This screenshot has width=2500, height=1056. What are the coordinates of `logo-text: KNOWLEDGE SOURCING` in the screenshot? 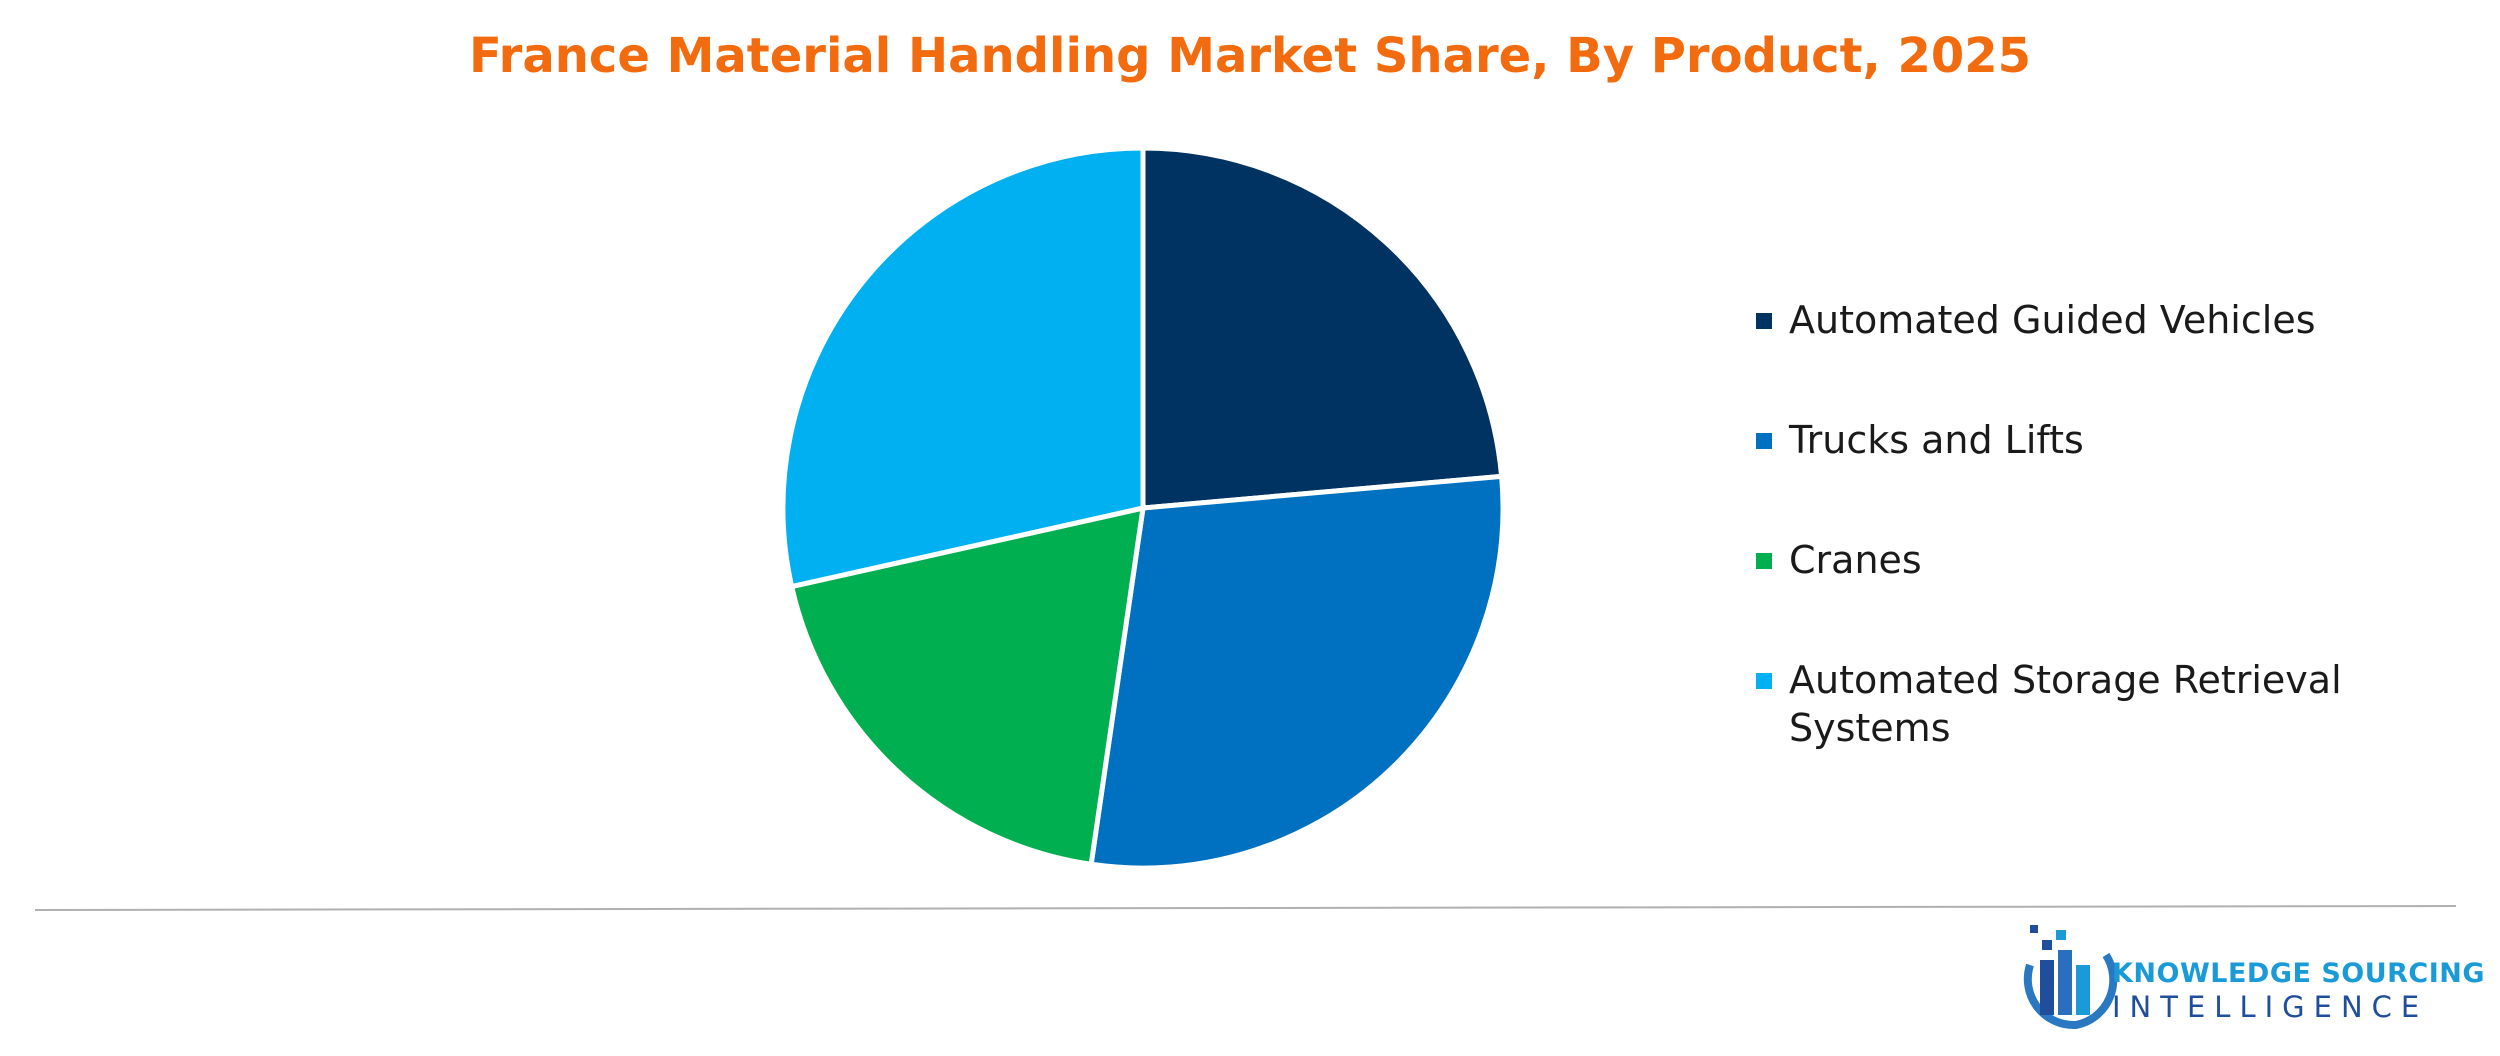 It's located at (2299, 973).